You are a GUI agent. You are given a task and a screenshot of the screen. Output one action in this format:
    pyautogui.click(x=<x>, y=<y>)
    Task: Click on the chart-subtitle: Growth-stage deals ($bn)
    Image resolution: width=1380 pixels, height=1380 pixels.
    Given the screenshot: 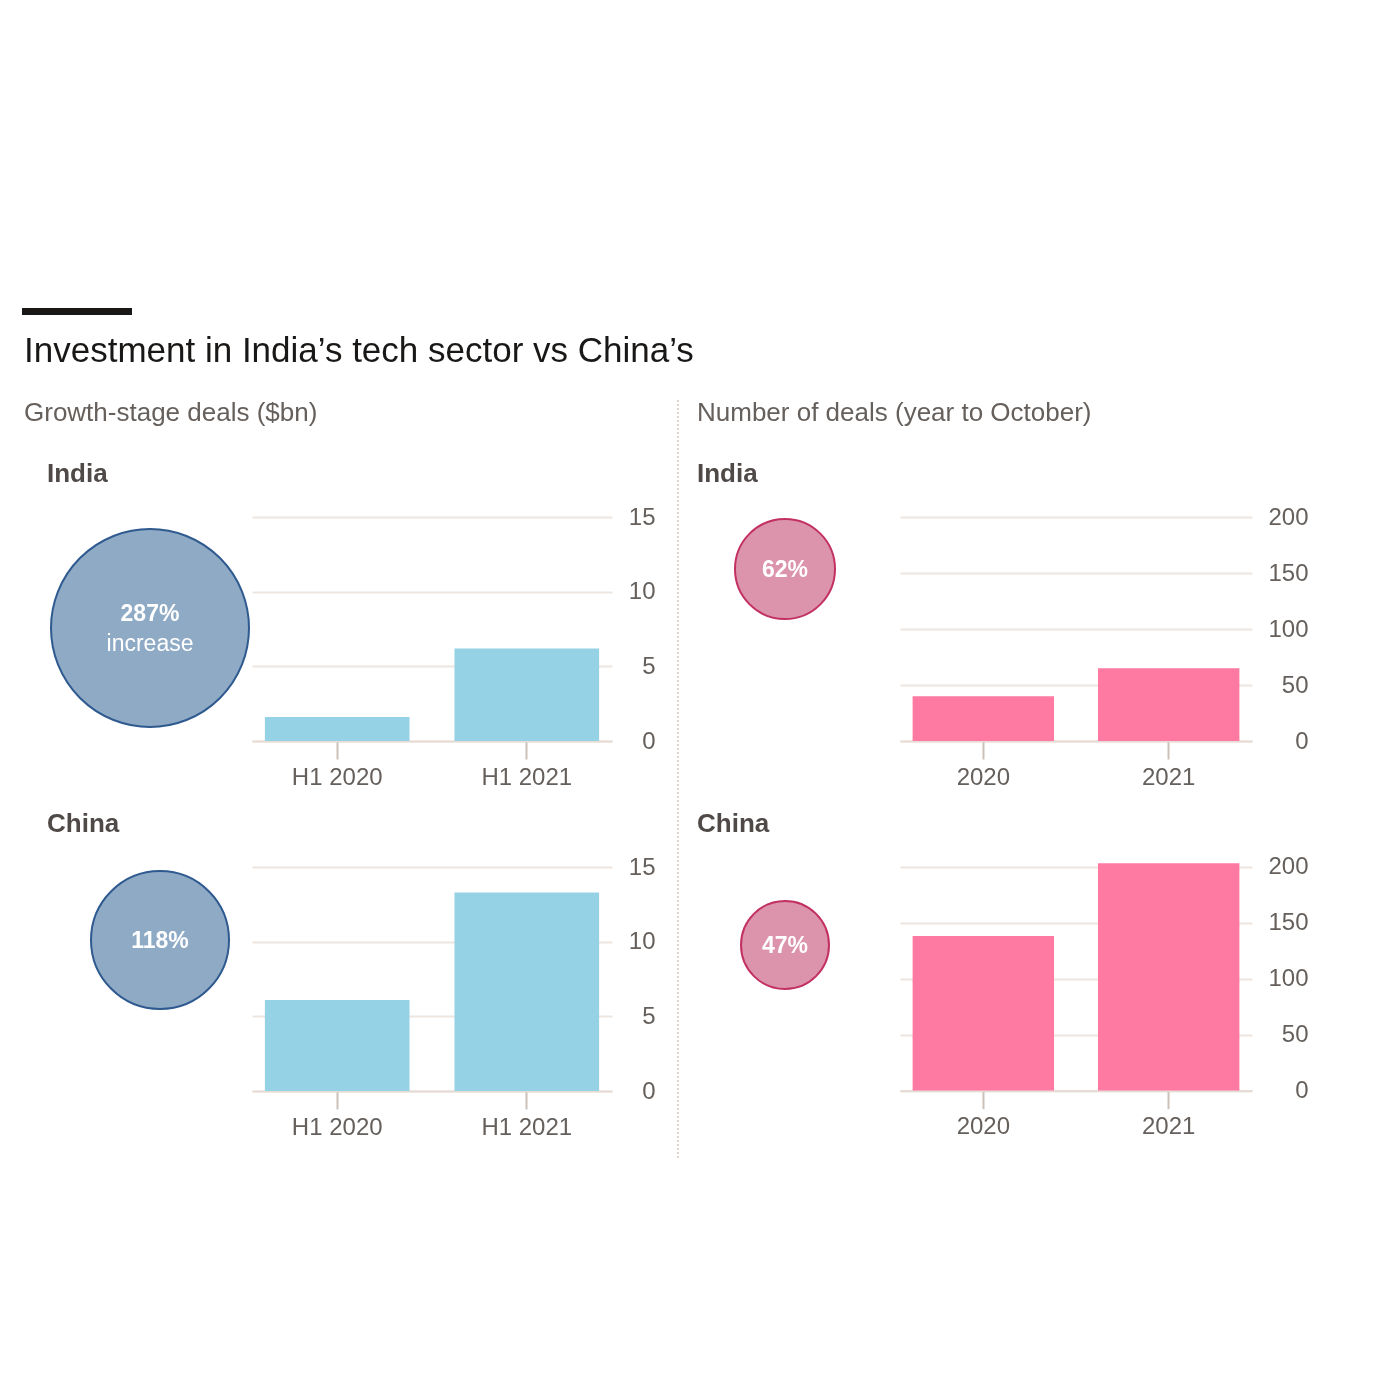 What is the action you would take?
    pyautogui.click(x=171, y=412)
    